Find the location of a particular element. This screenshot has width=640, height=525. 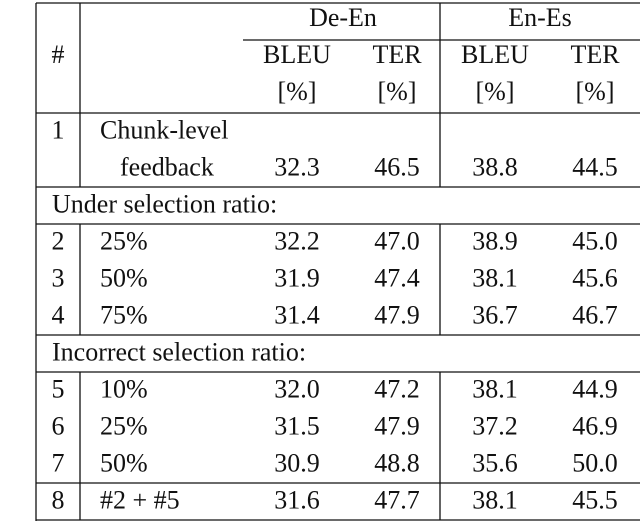

row-number: 3 is located at coordinates (58, 277).